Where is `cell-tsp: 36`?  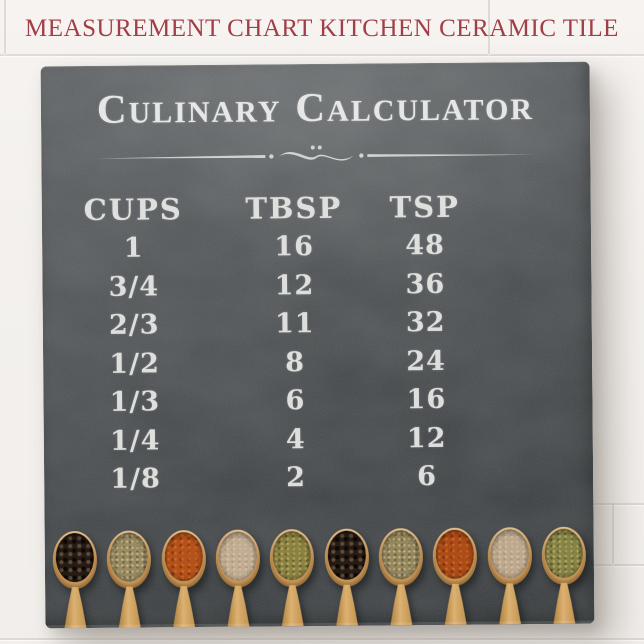 cell-tsp: 36 is located at coordinates (425, 284).